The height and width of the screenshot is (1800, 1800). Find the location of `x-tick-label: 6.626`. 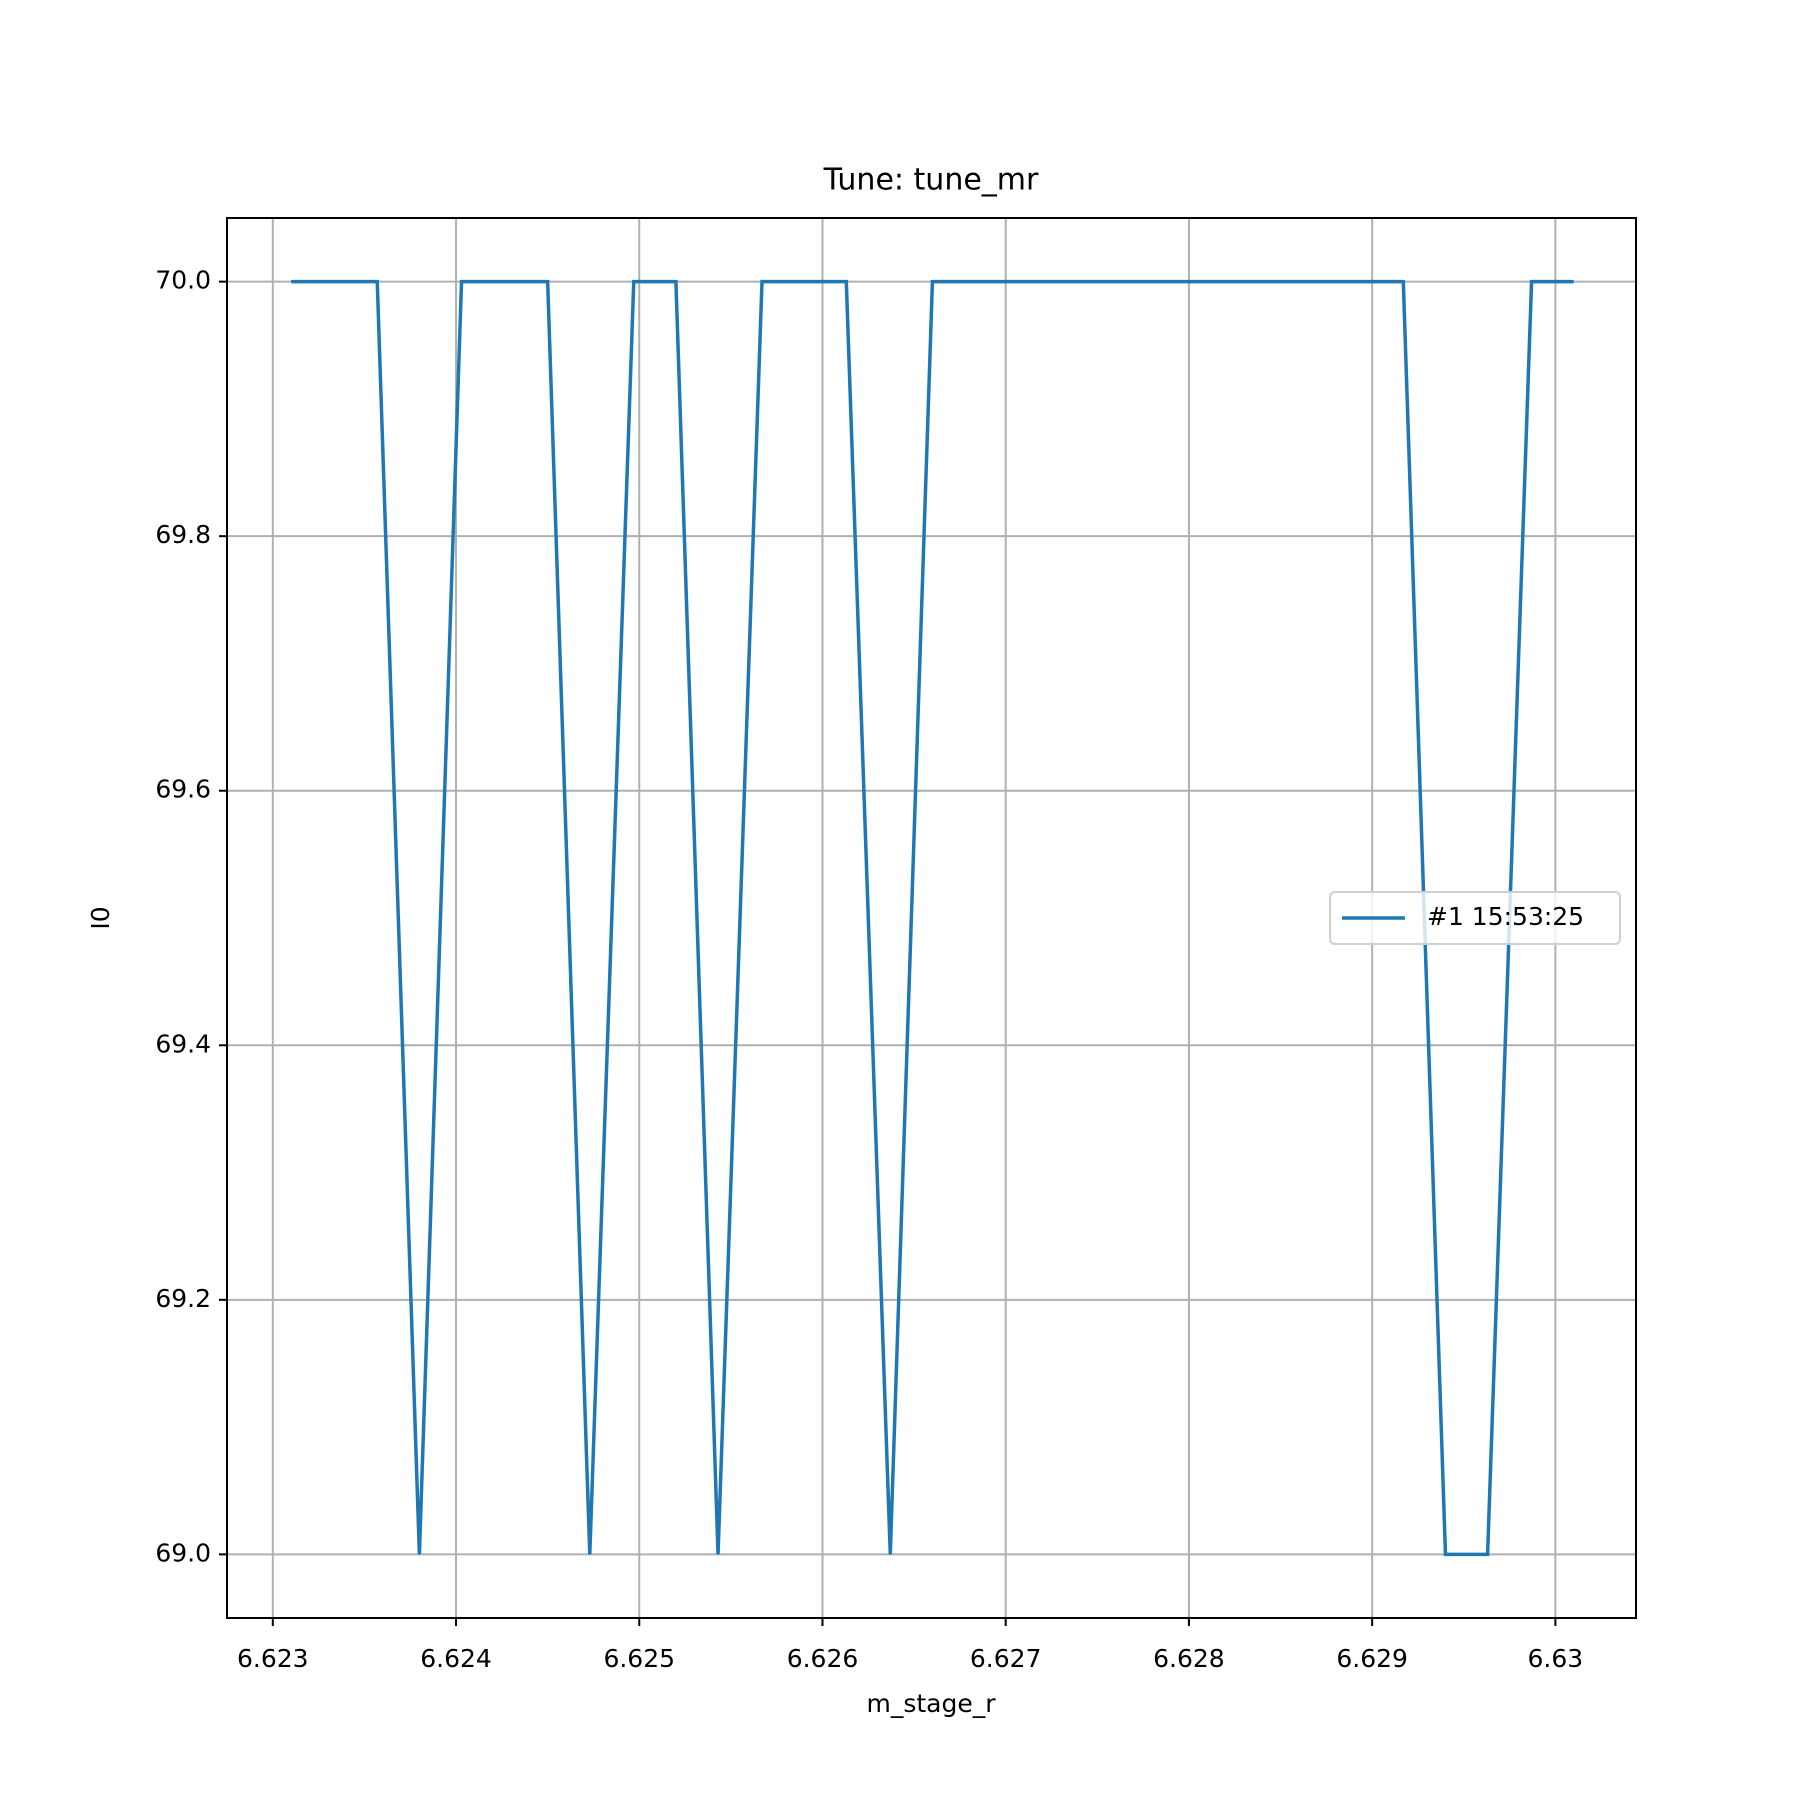

x-tick-label: 6.626 is located at coordinates (823, 1658).